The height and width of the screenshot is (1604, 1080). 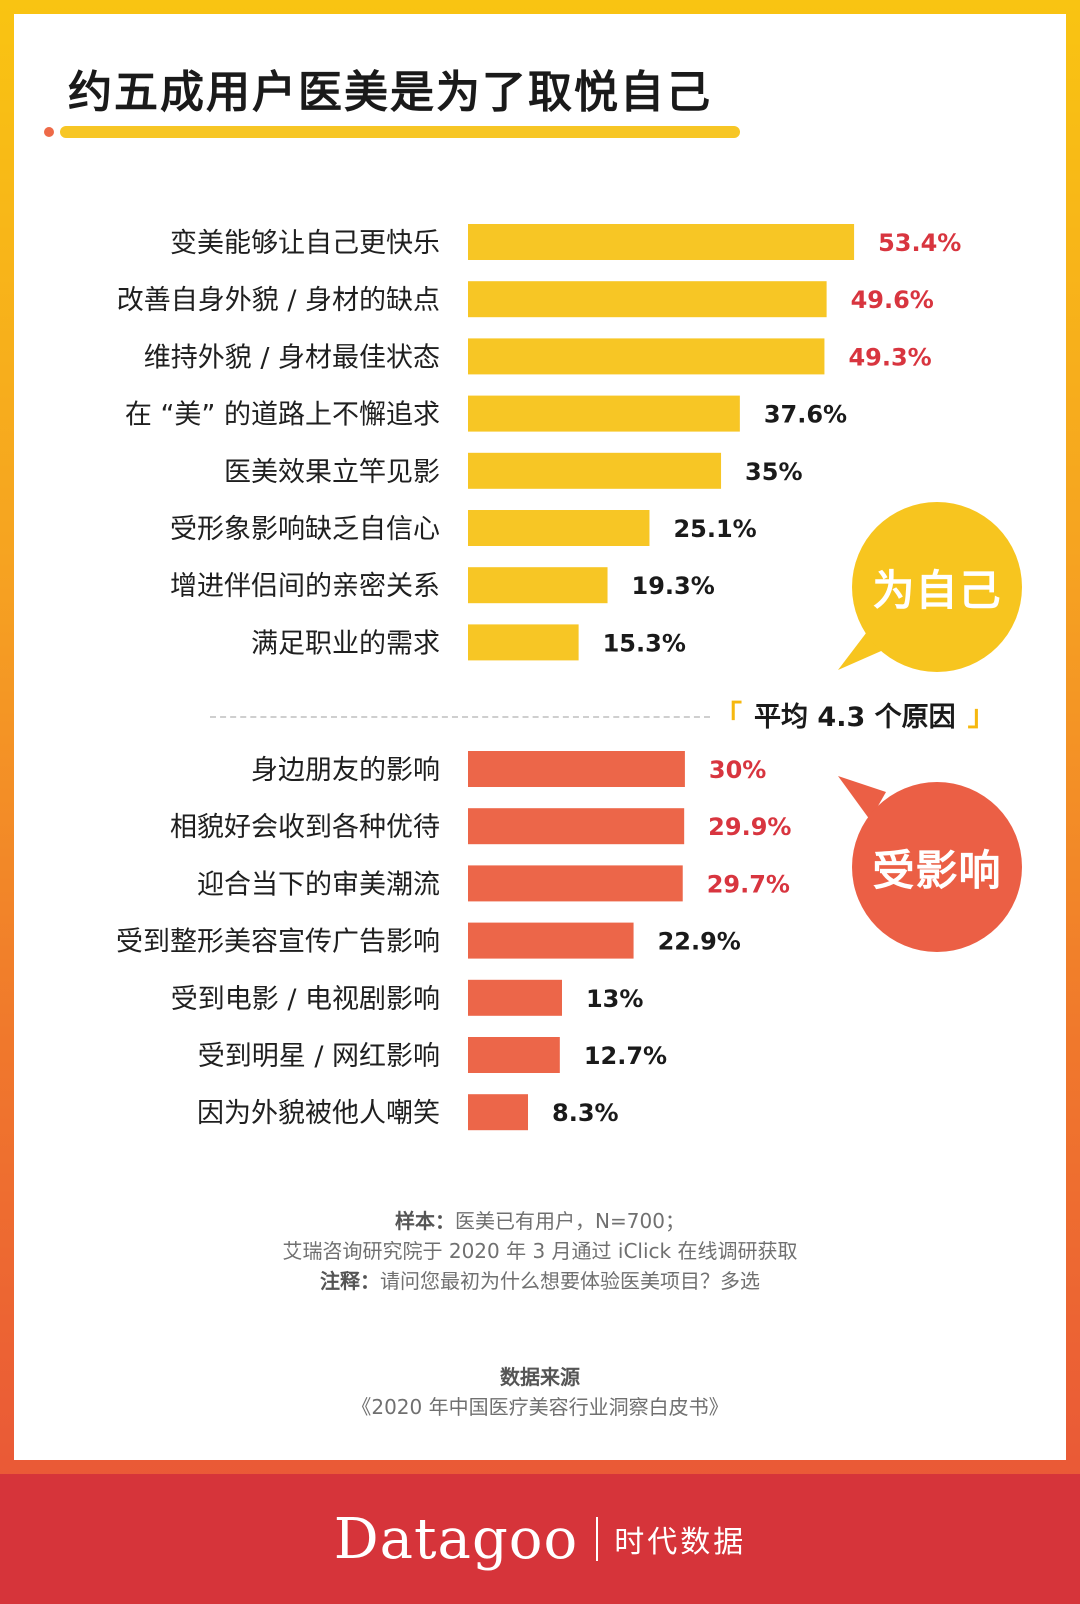 I want to click on category-label: 在 “美” 的道路上不懈追求, so click(x=282, y=415).